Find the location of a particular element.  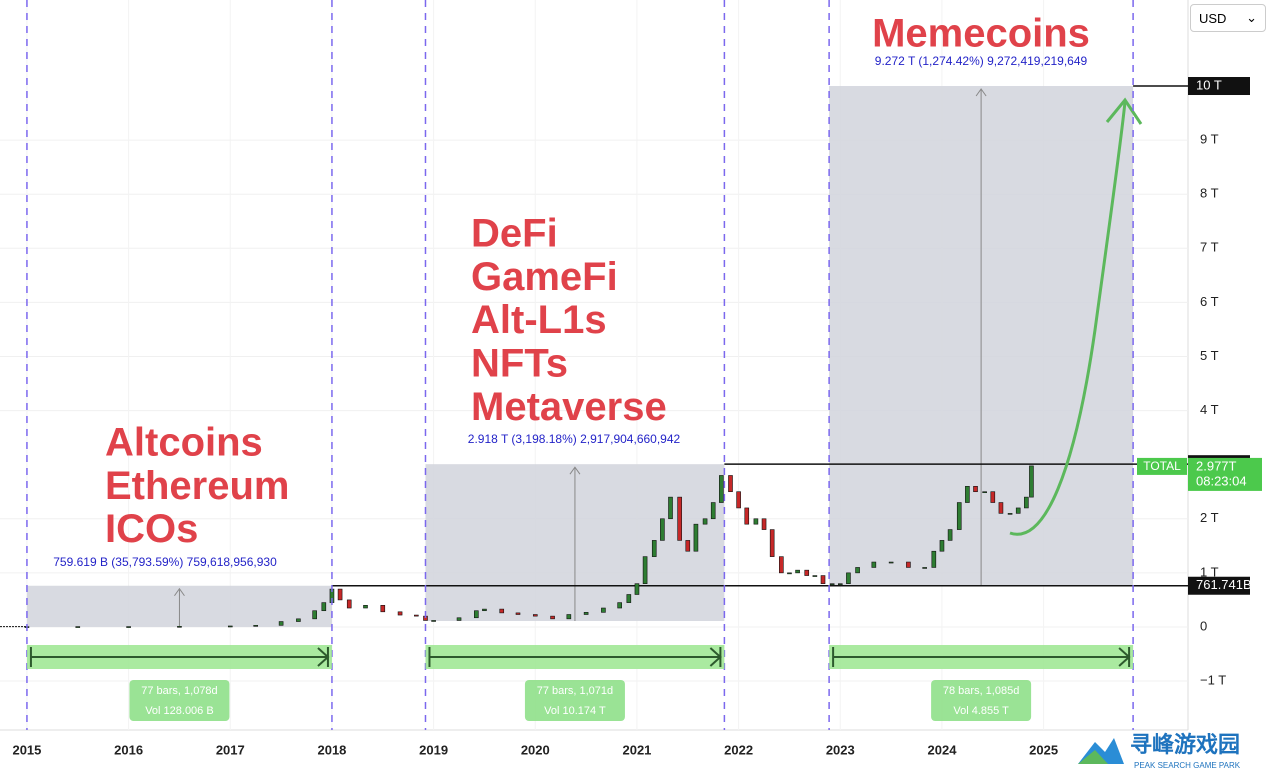

annotation: Altcoins is located at coordinates (184, 443).